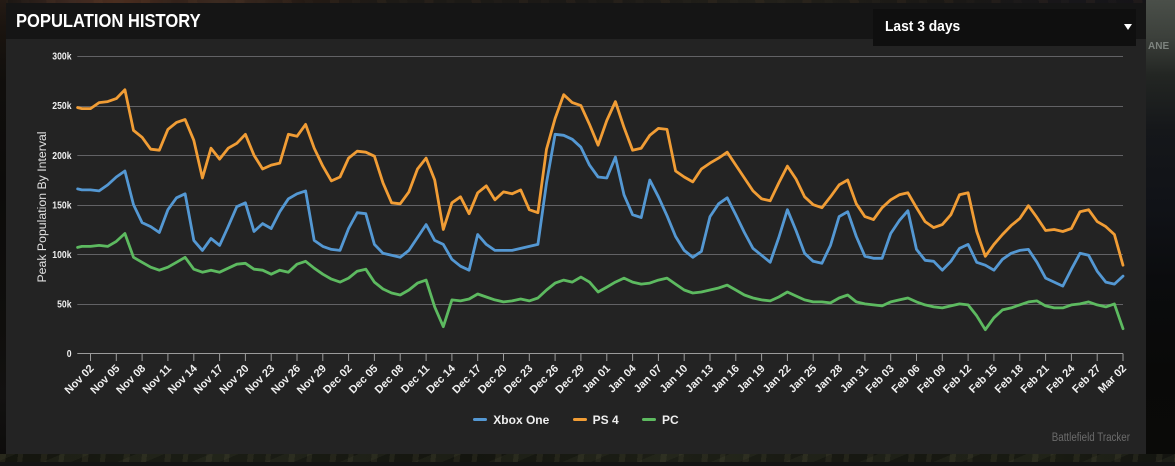  I want to click on svg-text: Jan 01, so click(596, 379).